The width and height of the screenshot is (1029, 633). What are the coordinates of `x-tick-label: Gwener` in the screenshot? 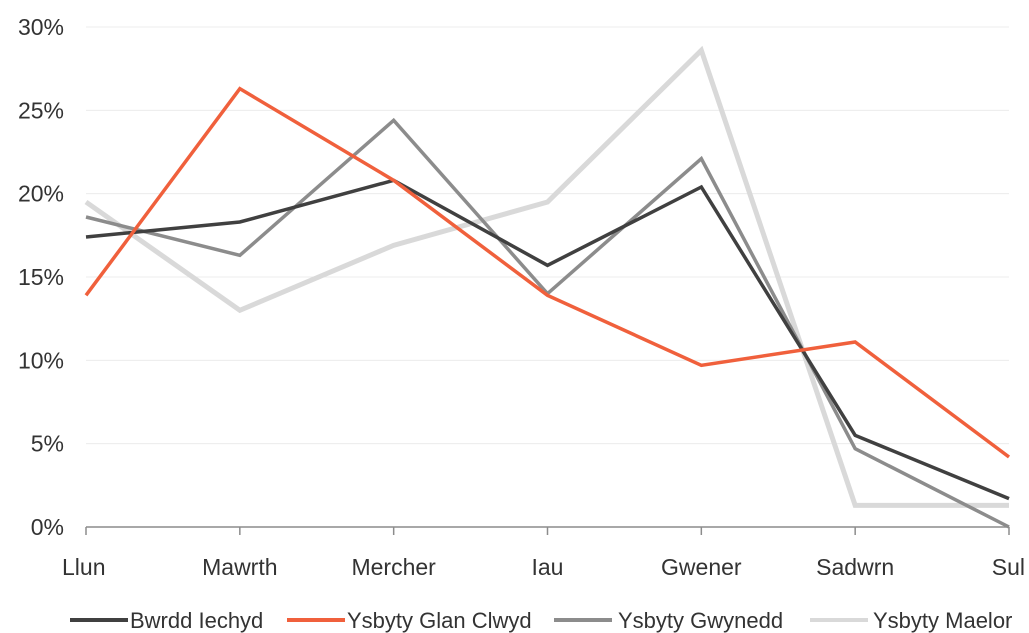 It's located at (701, 567).